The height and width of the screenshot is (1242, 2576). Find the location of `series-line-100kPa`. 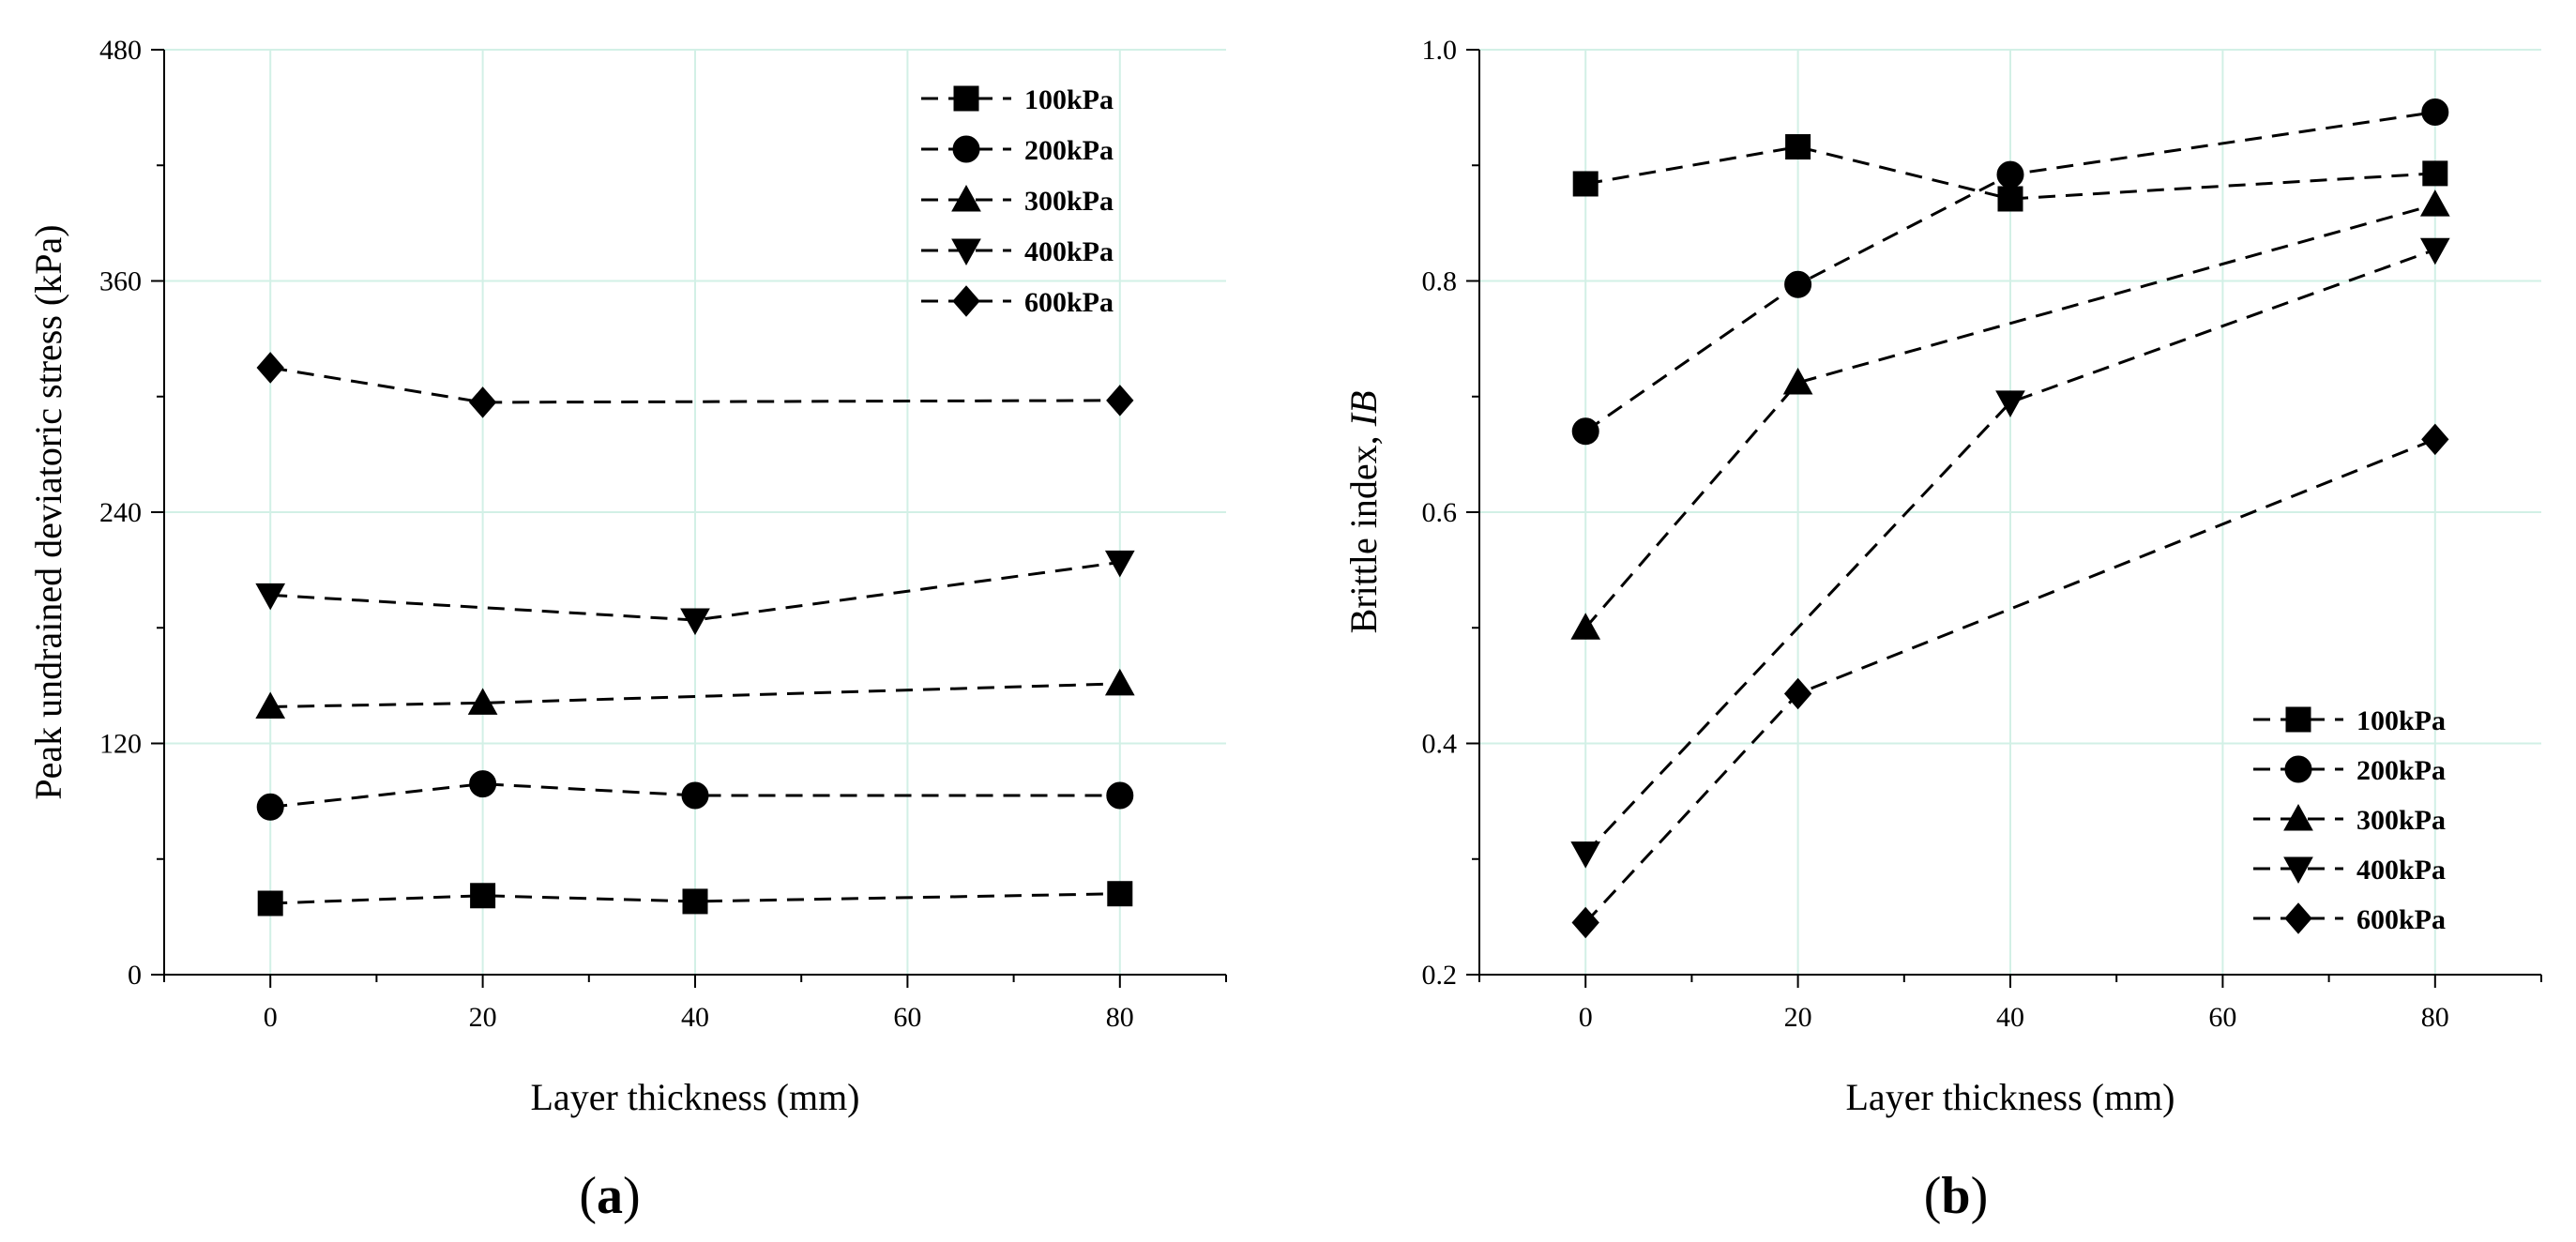

series-line-100kPa is located at coordinates (695, 899).